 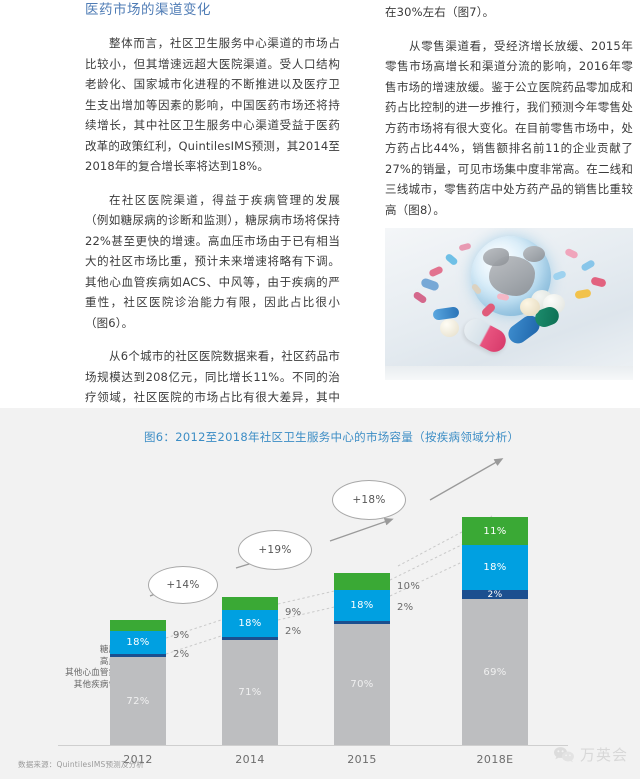 I want to click on bar-2018e: 11% 18% 2% 69%, so click(x=495, y=631).